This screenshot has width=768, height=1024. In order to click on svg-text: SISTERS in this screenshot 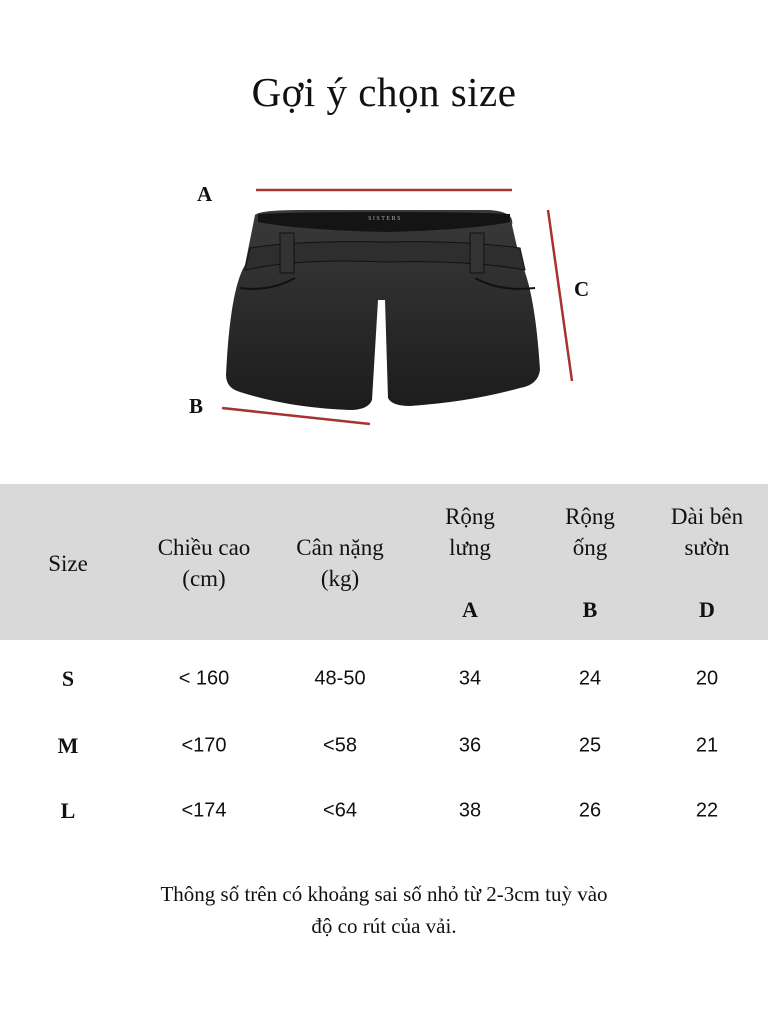, I will do `click(385, 219)`.